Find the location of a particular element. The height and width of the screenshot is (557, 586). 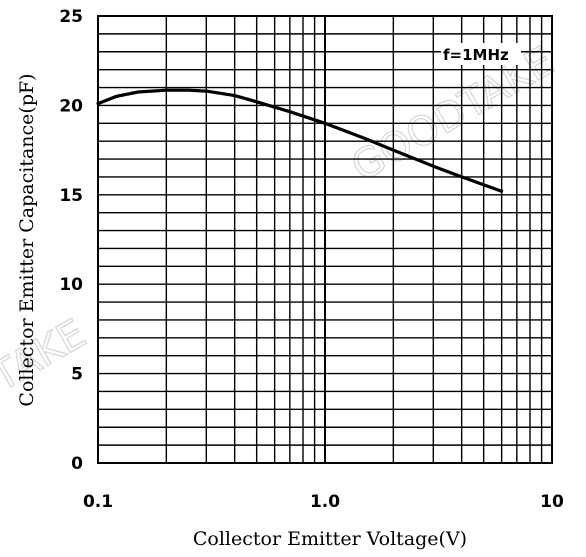

annotation-background is located at coordinates (481, 54).